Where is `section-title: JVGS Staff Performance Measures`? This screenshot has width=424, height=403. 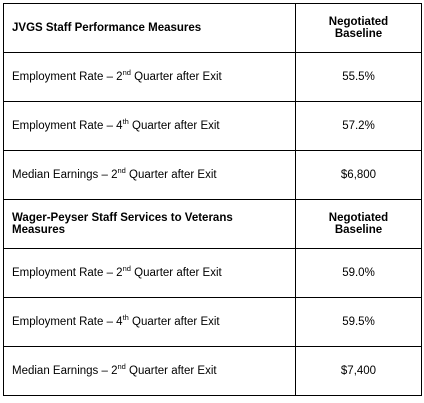 section-title: JVGS Staff Performance Measures is located at coordinates (149, 28).